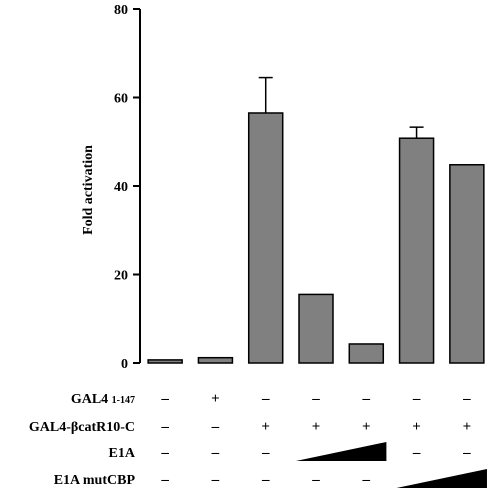  Describe the element at coordinates (416, 453) in the screenshot. I see `row-3-sign-6: –` at that location.